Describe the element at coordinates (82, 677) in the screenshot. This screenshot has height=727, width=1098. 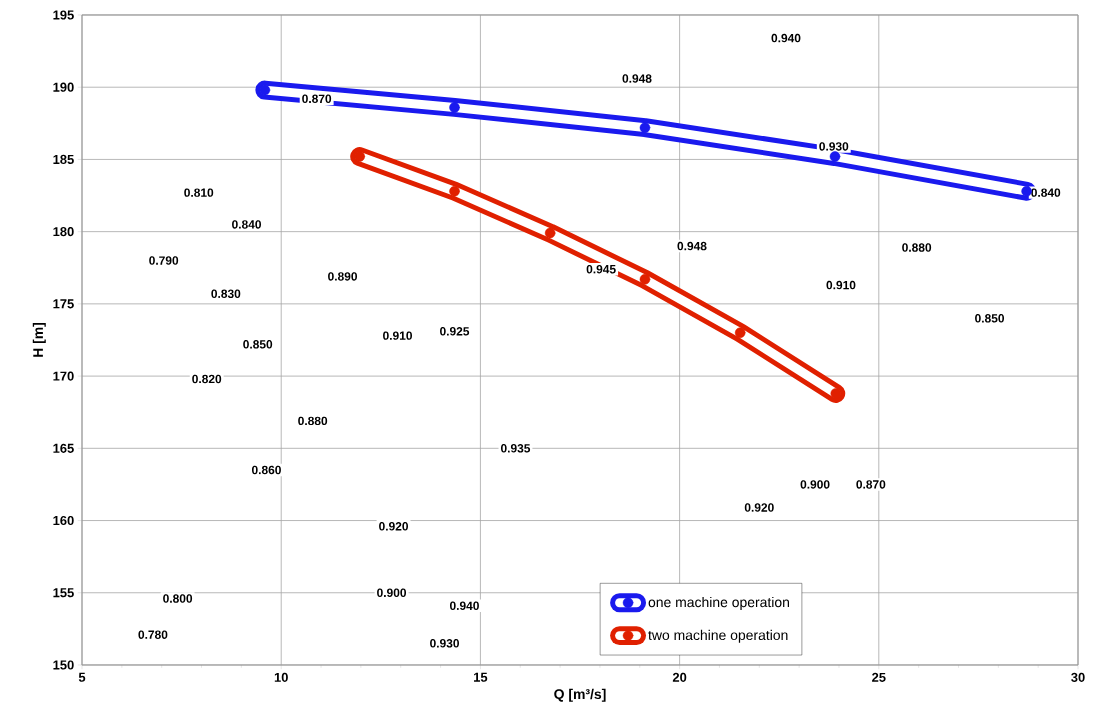
I see `x-tick-label: 5` at that location.